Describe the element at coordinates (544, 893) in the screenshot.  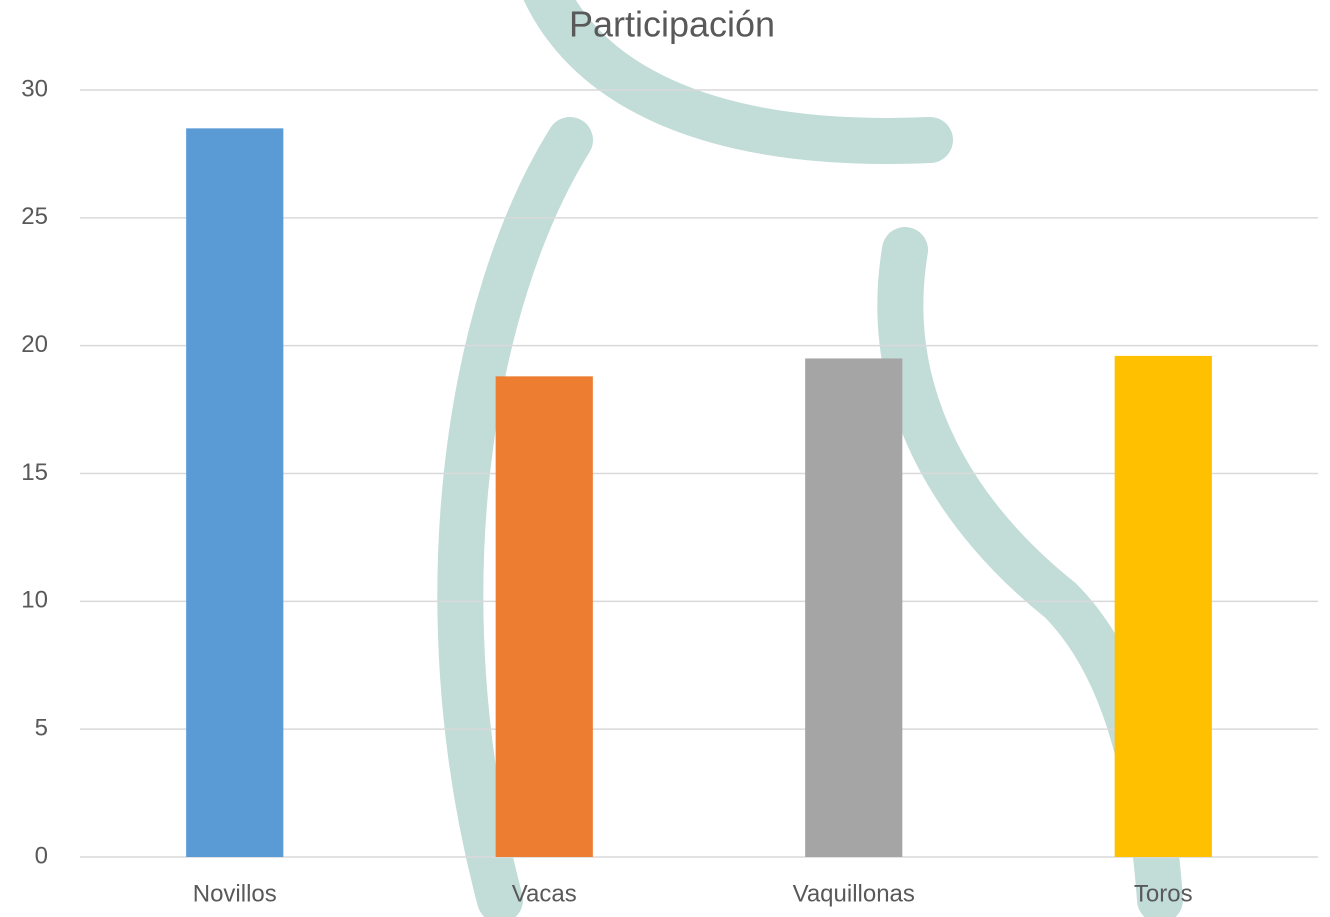
I see `x-tick-label: Vacas` at that location.